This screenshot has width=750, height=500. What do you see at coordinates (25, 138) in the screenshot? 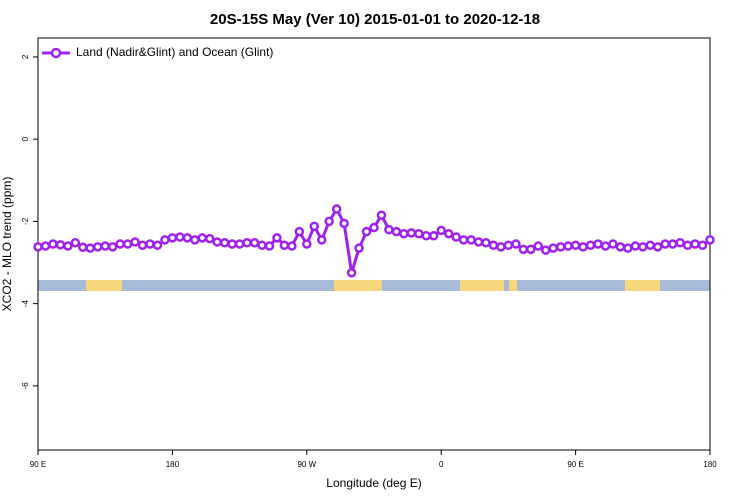
I see `y-tick-label: 0` at bounding box center [25, 138].